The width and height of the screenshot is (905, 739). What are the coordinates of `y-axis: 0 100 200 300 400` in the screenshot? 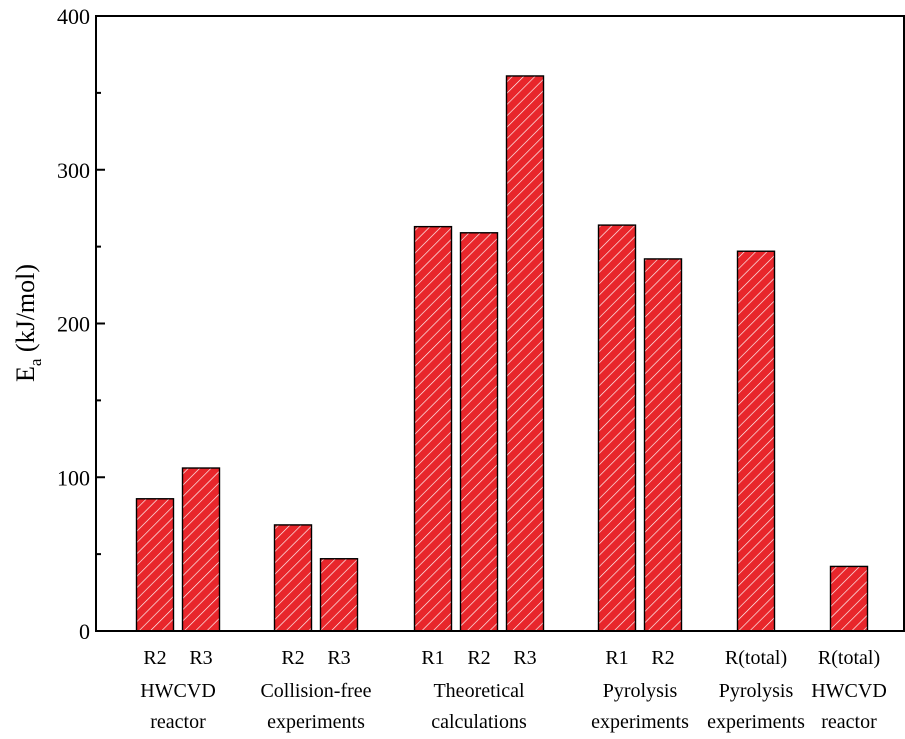 It's located at (81, 324).